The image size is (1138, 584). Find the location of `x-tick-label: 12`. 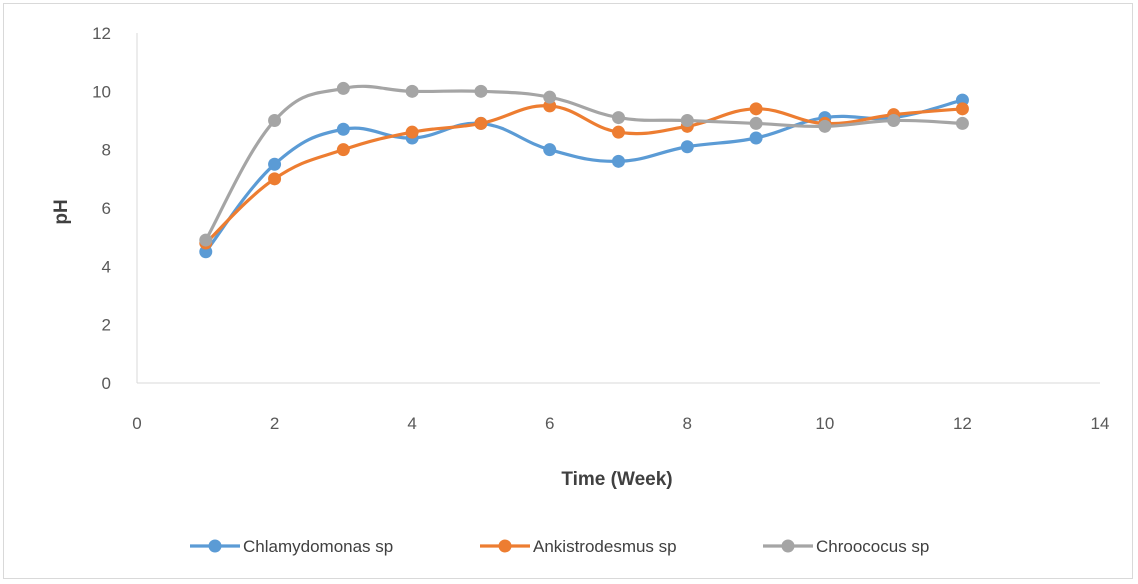

x-tick-label: 12 is located at coordinates (962, 423).